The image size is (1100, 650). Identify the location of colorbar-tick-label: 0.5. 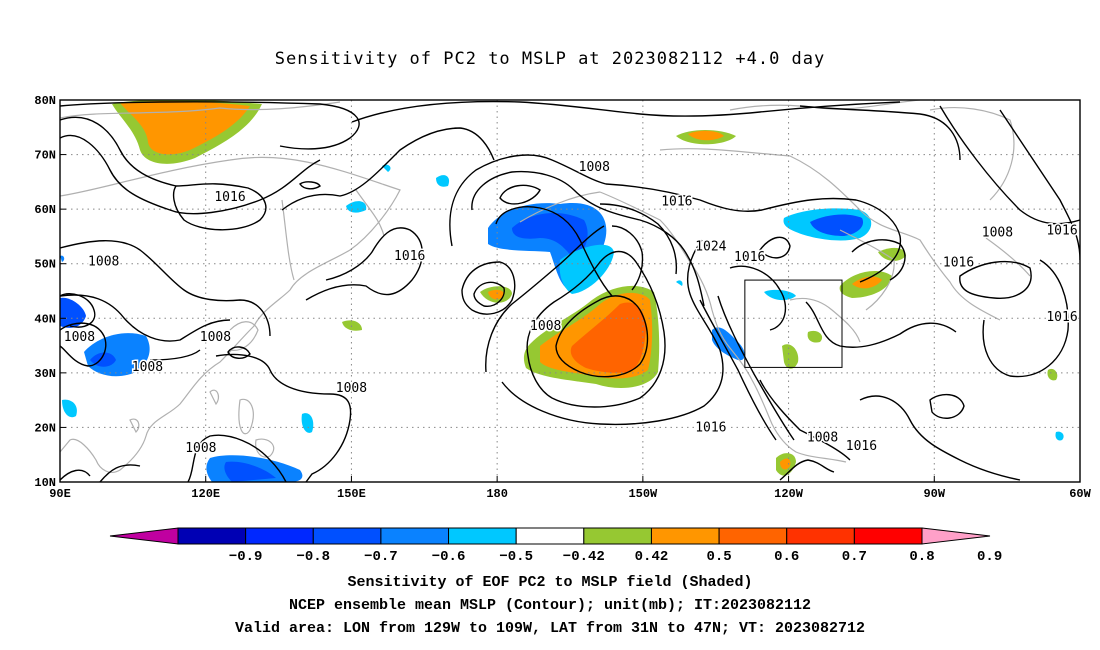
(718, 557).